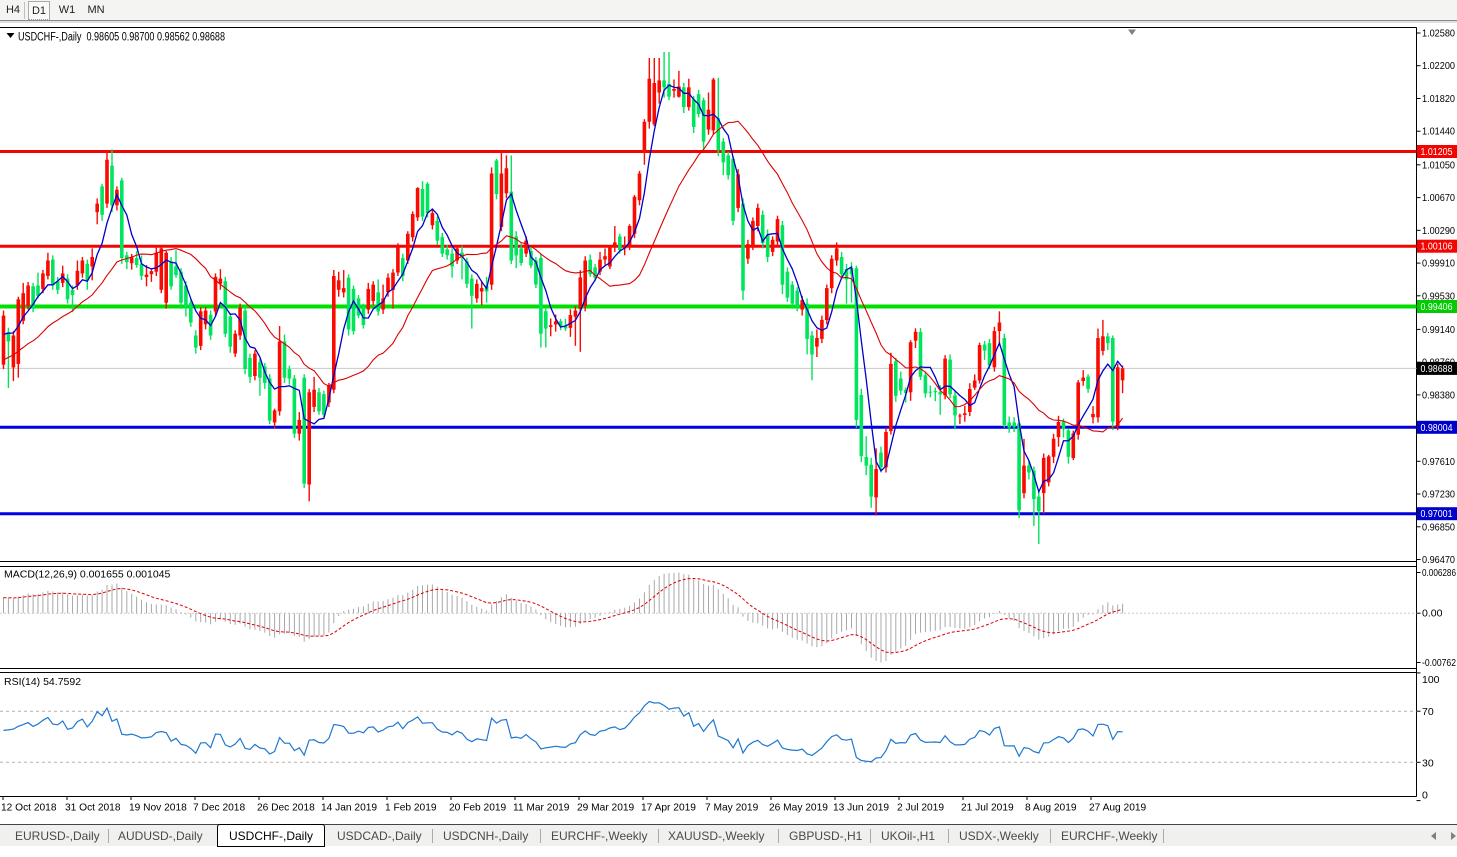 The height and width of the screenshot is (857, 1457). I want to click on svg-text: RSI(14) 54.7592, so click(42, 682).